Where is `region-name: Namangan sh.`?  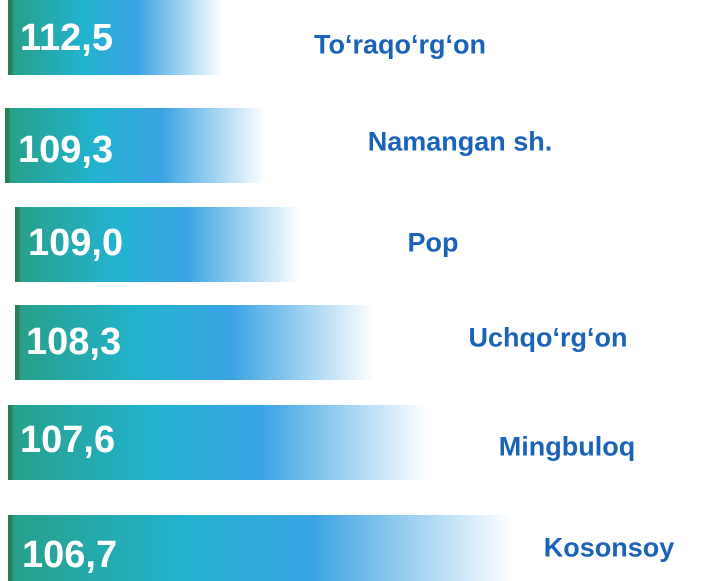 region-name: Namangan sh. is located at coordinates (460, 141).